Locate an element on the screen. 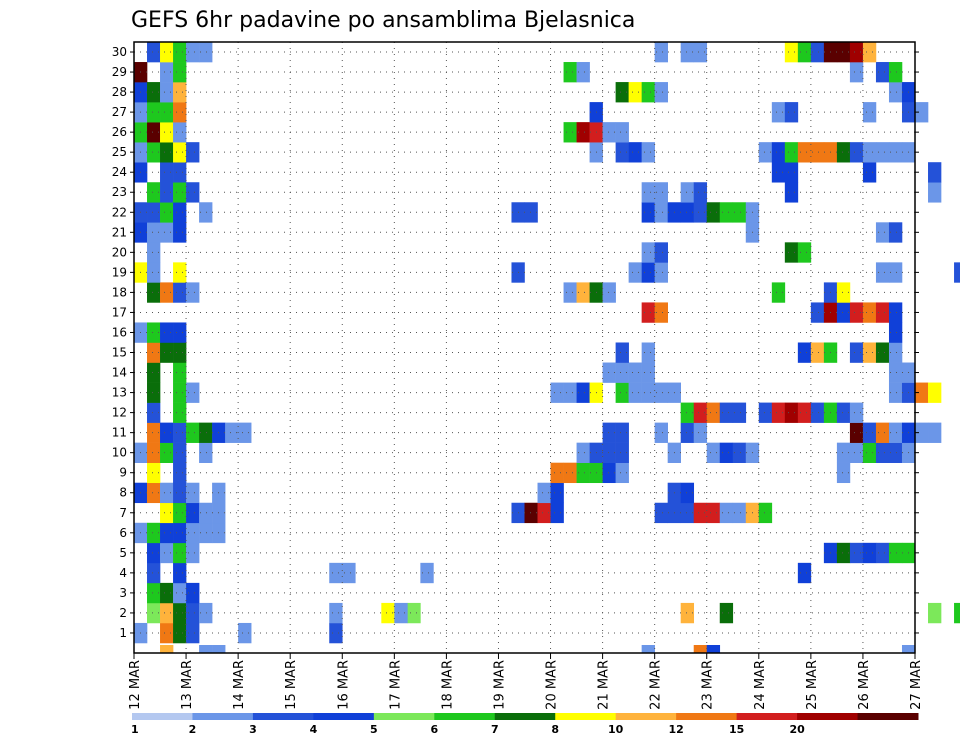  y-tick-label: 6 is located at coordinates (123, 533).